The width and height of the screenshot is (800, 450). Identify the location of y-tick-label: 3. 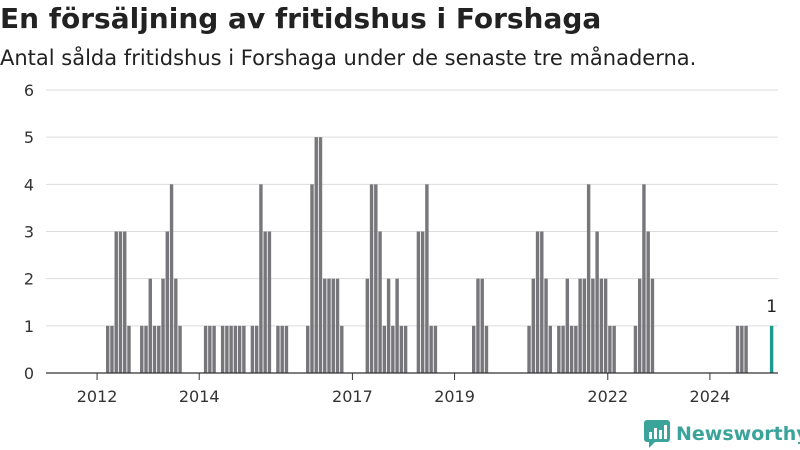
(29, 232).